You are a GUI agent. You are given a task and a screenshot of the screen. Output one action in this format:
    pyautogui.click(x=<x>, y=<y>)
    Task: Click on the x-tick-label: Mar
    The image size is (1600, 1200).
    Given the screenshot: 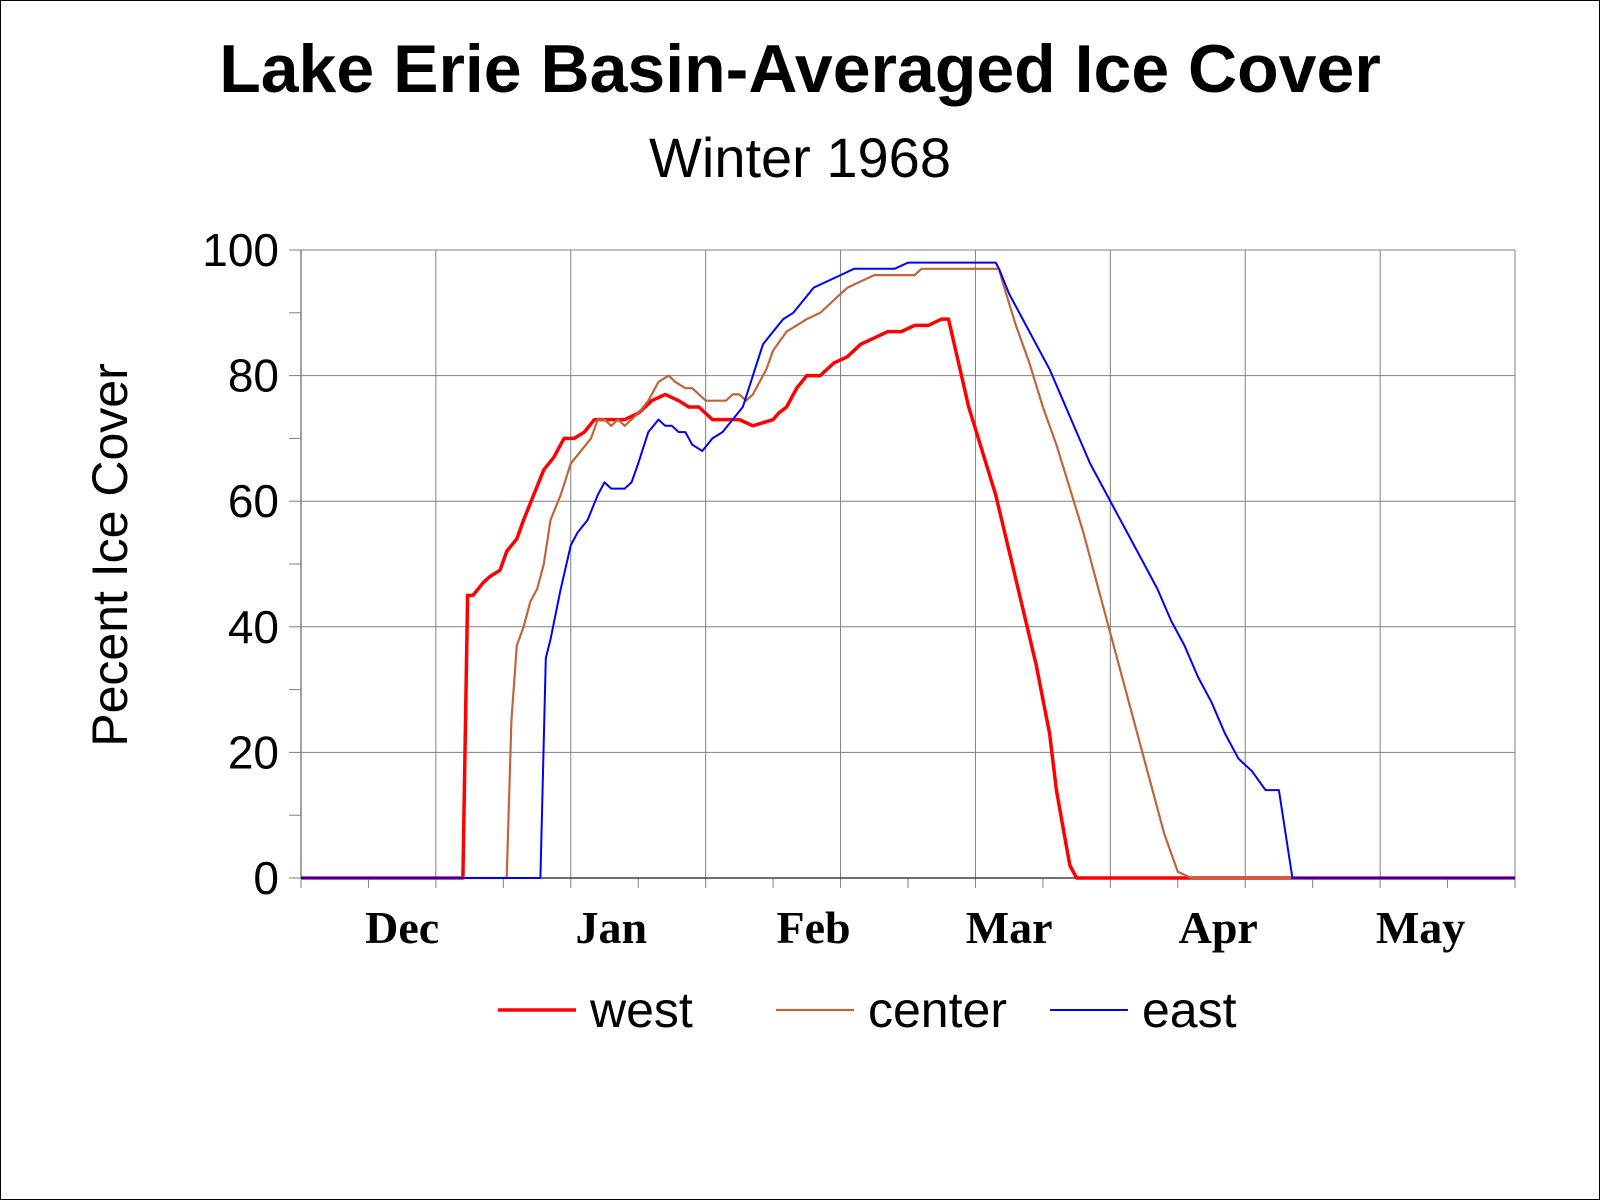 What is the action you would take?
    pyautogui.click(x=1009, y=927)
    